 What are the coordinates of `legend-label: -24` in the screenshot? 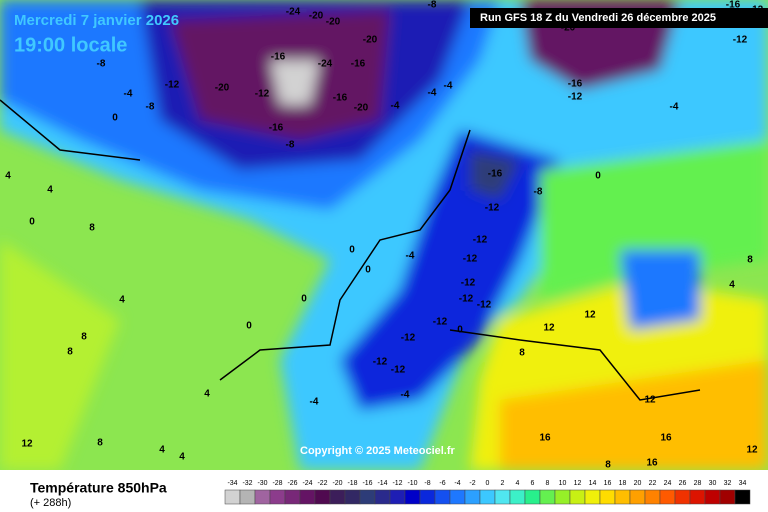 It's located at (307, 483).